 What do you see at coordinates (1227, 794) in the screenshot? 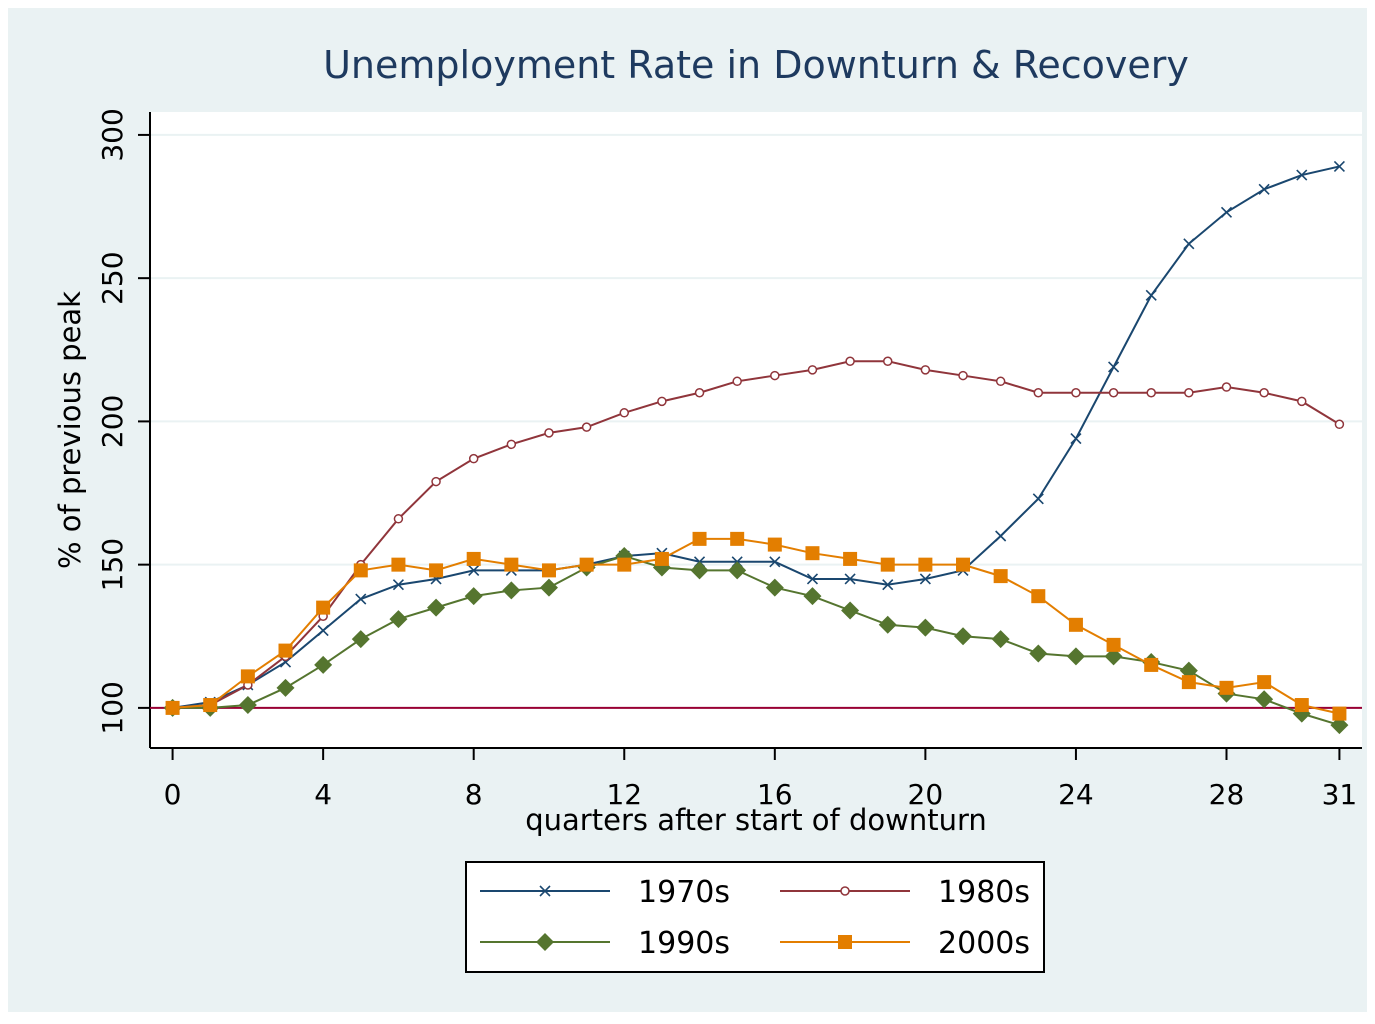
I see `x-tick-label: 28` at bounding box center [1227, 794].